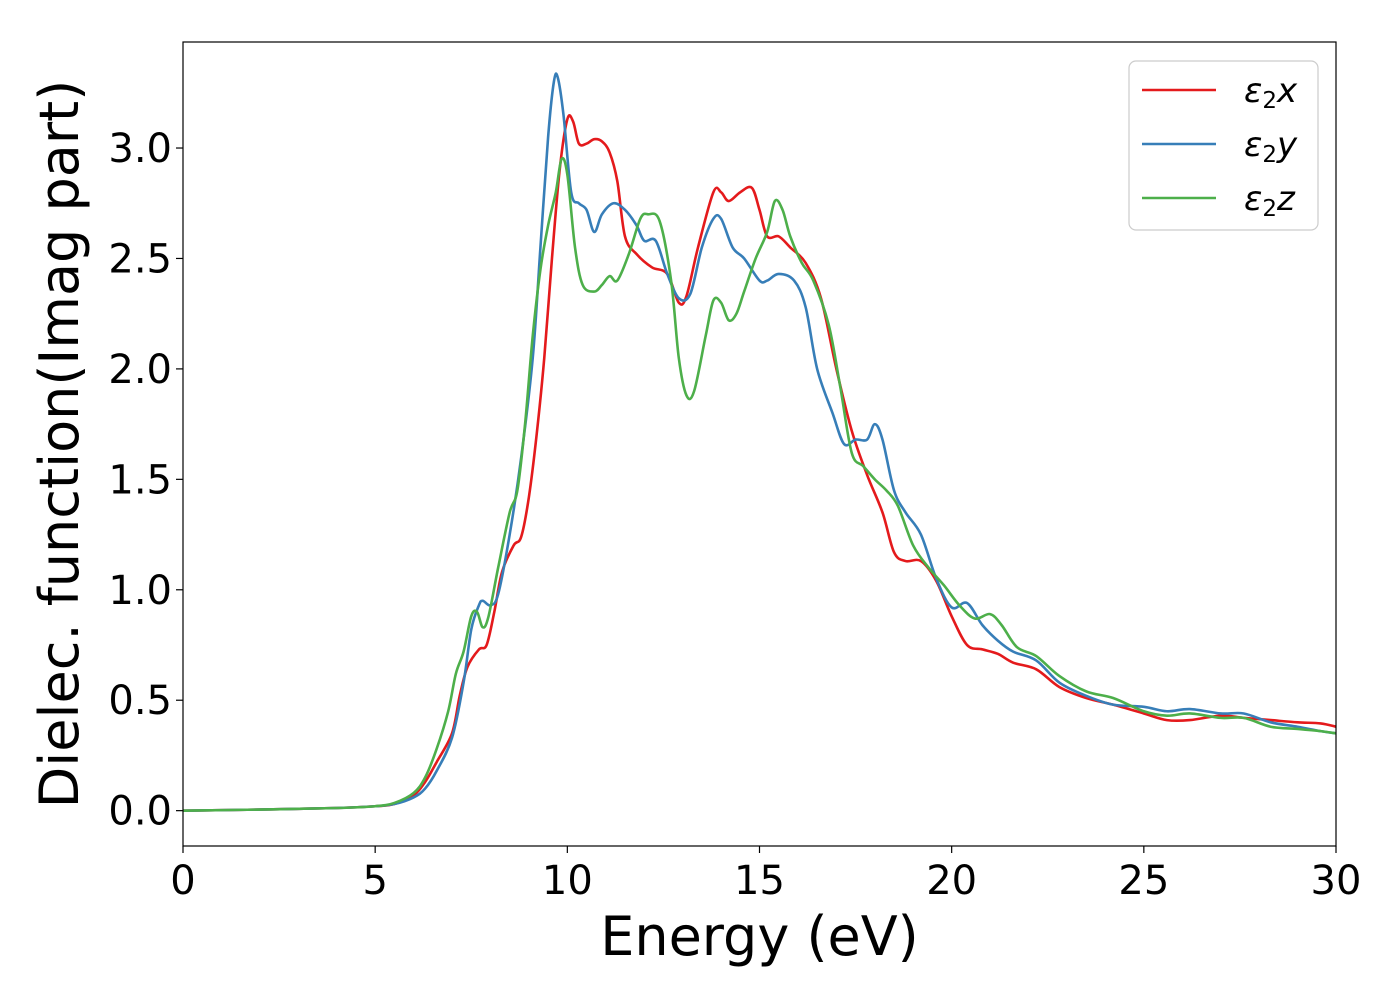 The width and height of the screenshot is (1400, 1000). What do you see at coordinates (951, 881) in the screenshot?
I see `x-tick-label: 20` at bounding box center [951, 881].